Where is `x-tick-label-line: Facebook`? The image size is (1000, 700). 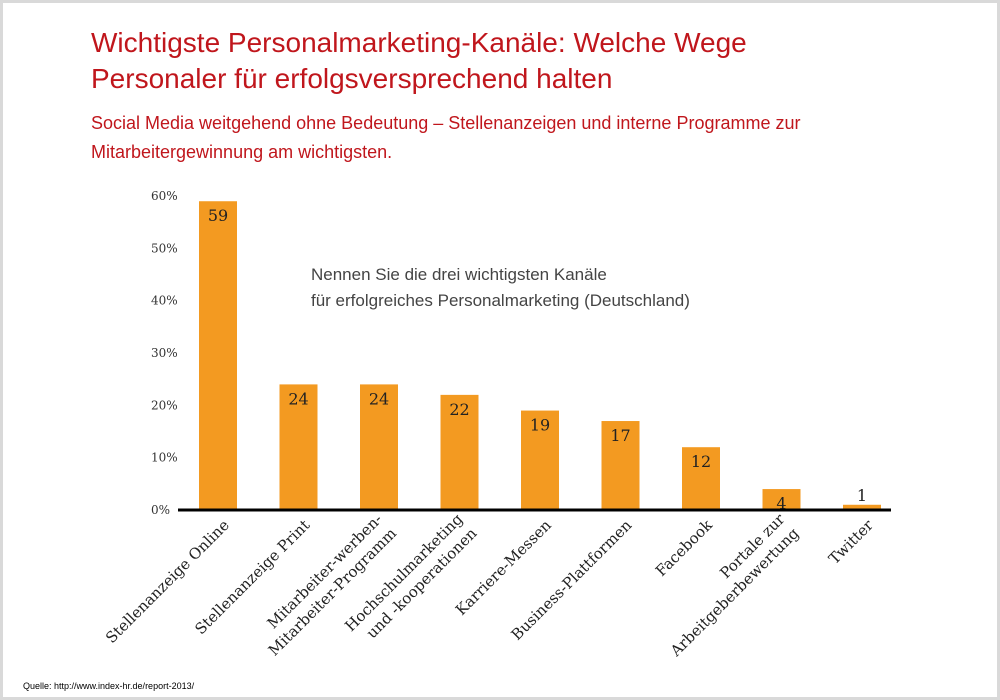
x-tick-label-line: Facebook is located at coordinates (684, 547).